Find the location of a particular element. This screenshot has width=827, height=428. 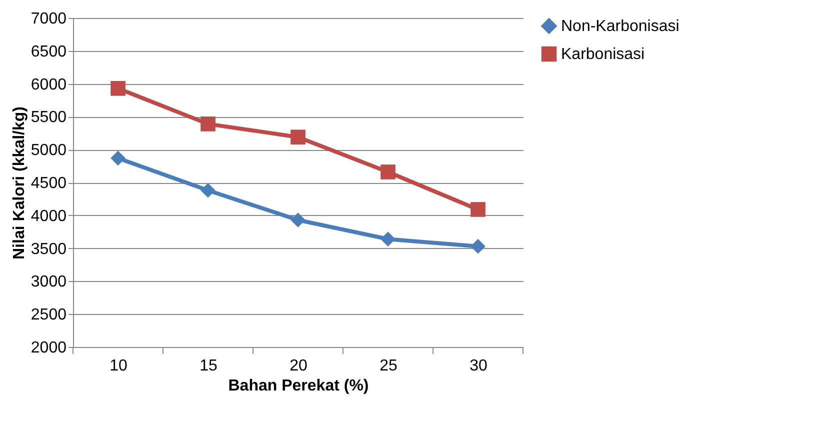

x-tick-label: 30 is located at coordinates (479, 366).